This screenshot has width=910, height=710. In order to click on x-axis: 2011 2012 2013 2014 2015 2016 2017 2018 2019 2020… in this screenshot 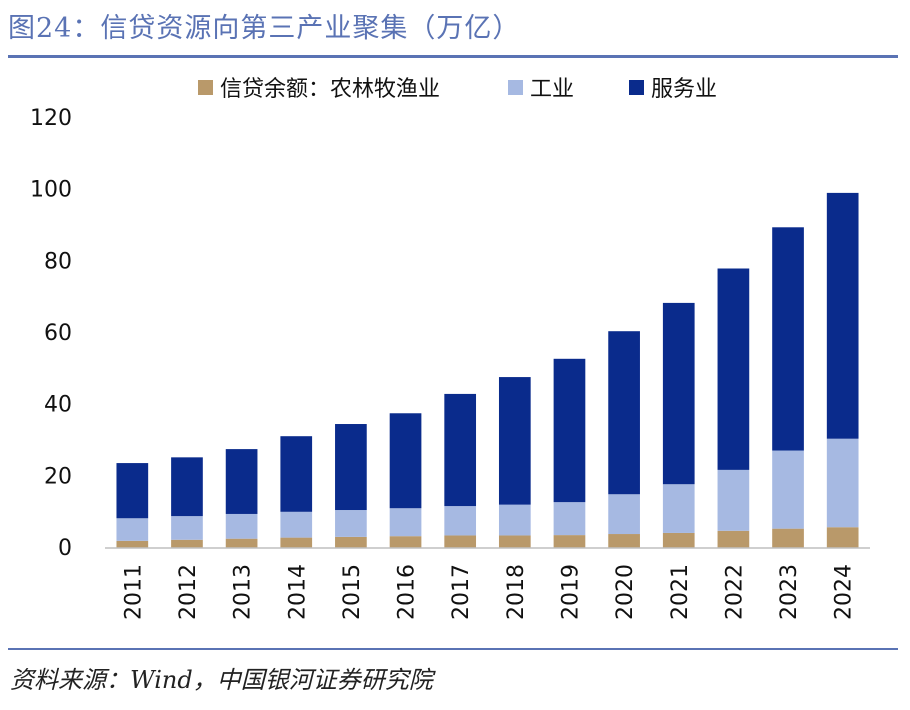, I will do `click(487, 583)`.